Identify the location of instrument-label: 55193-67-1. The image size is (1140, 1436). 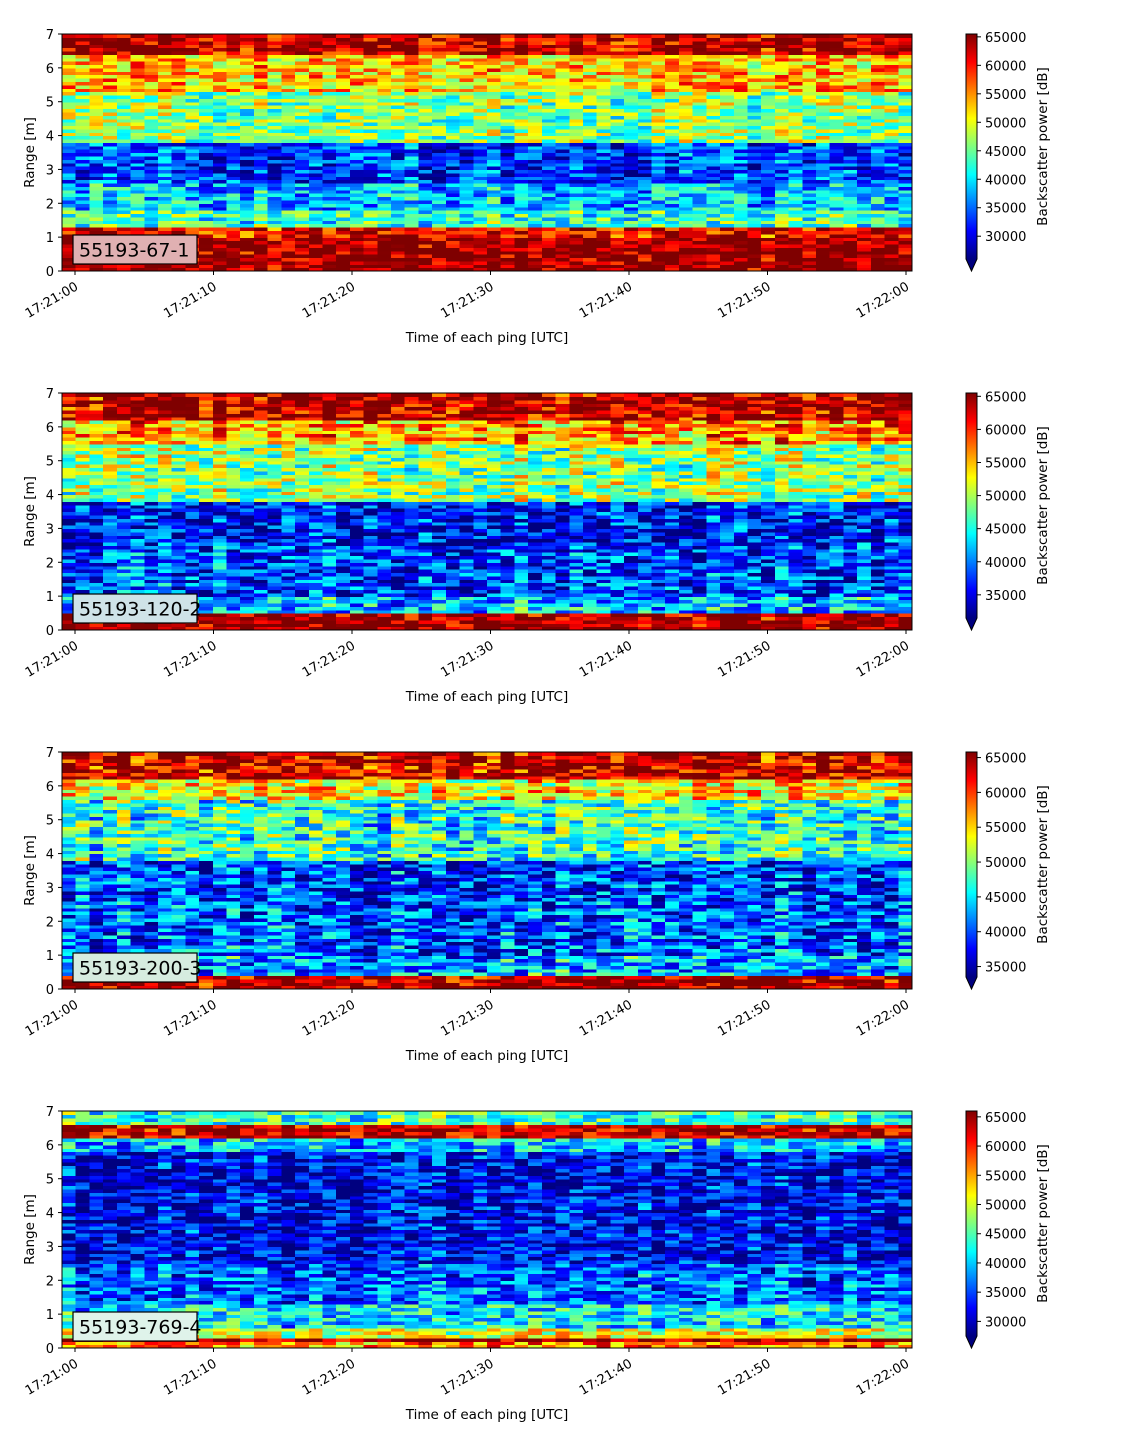
(134, 251).